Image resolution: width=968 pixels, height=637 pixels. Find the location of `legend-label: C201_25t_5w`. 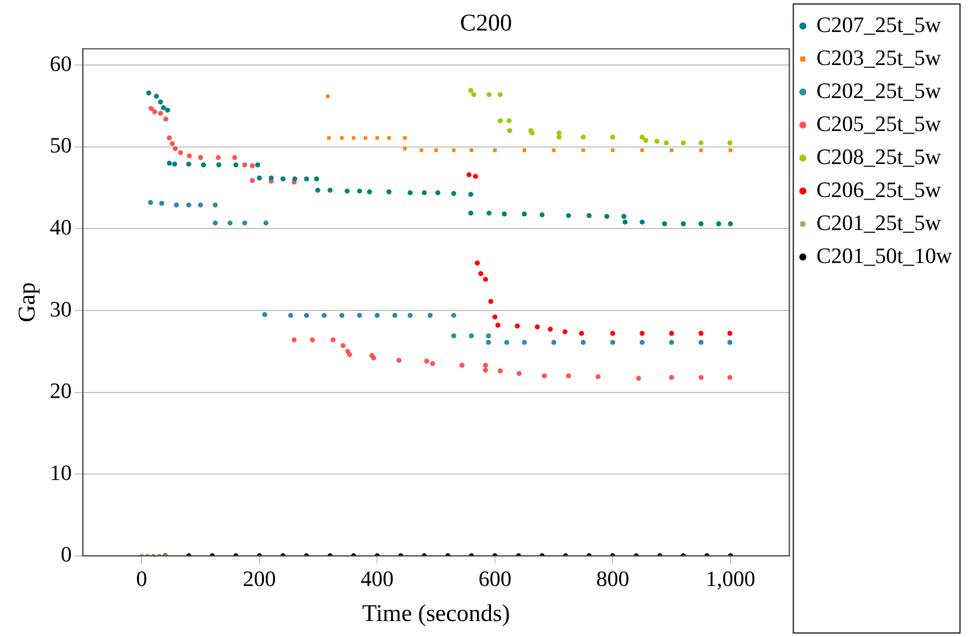

legend-label: C201_25t_5w is located at coordinates (879, 222).